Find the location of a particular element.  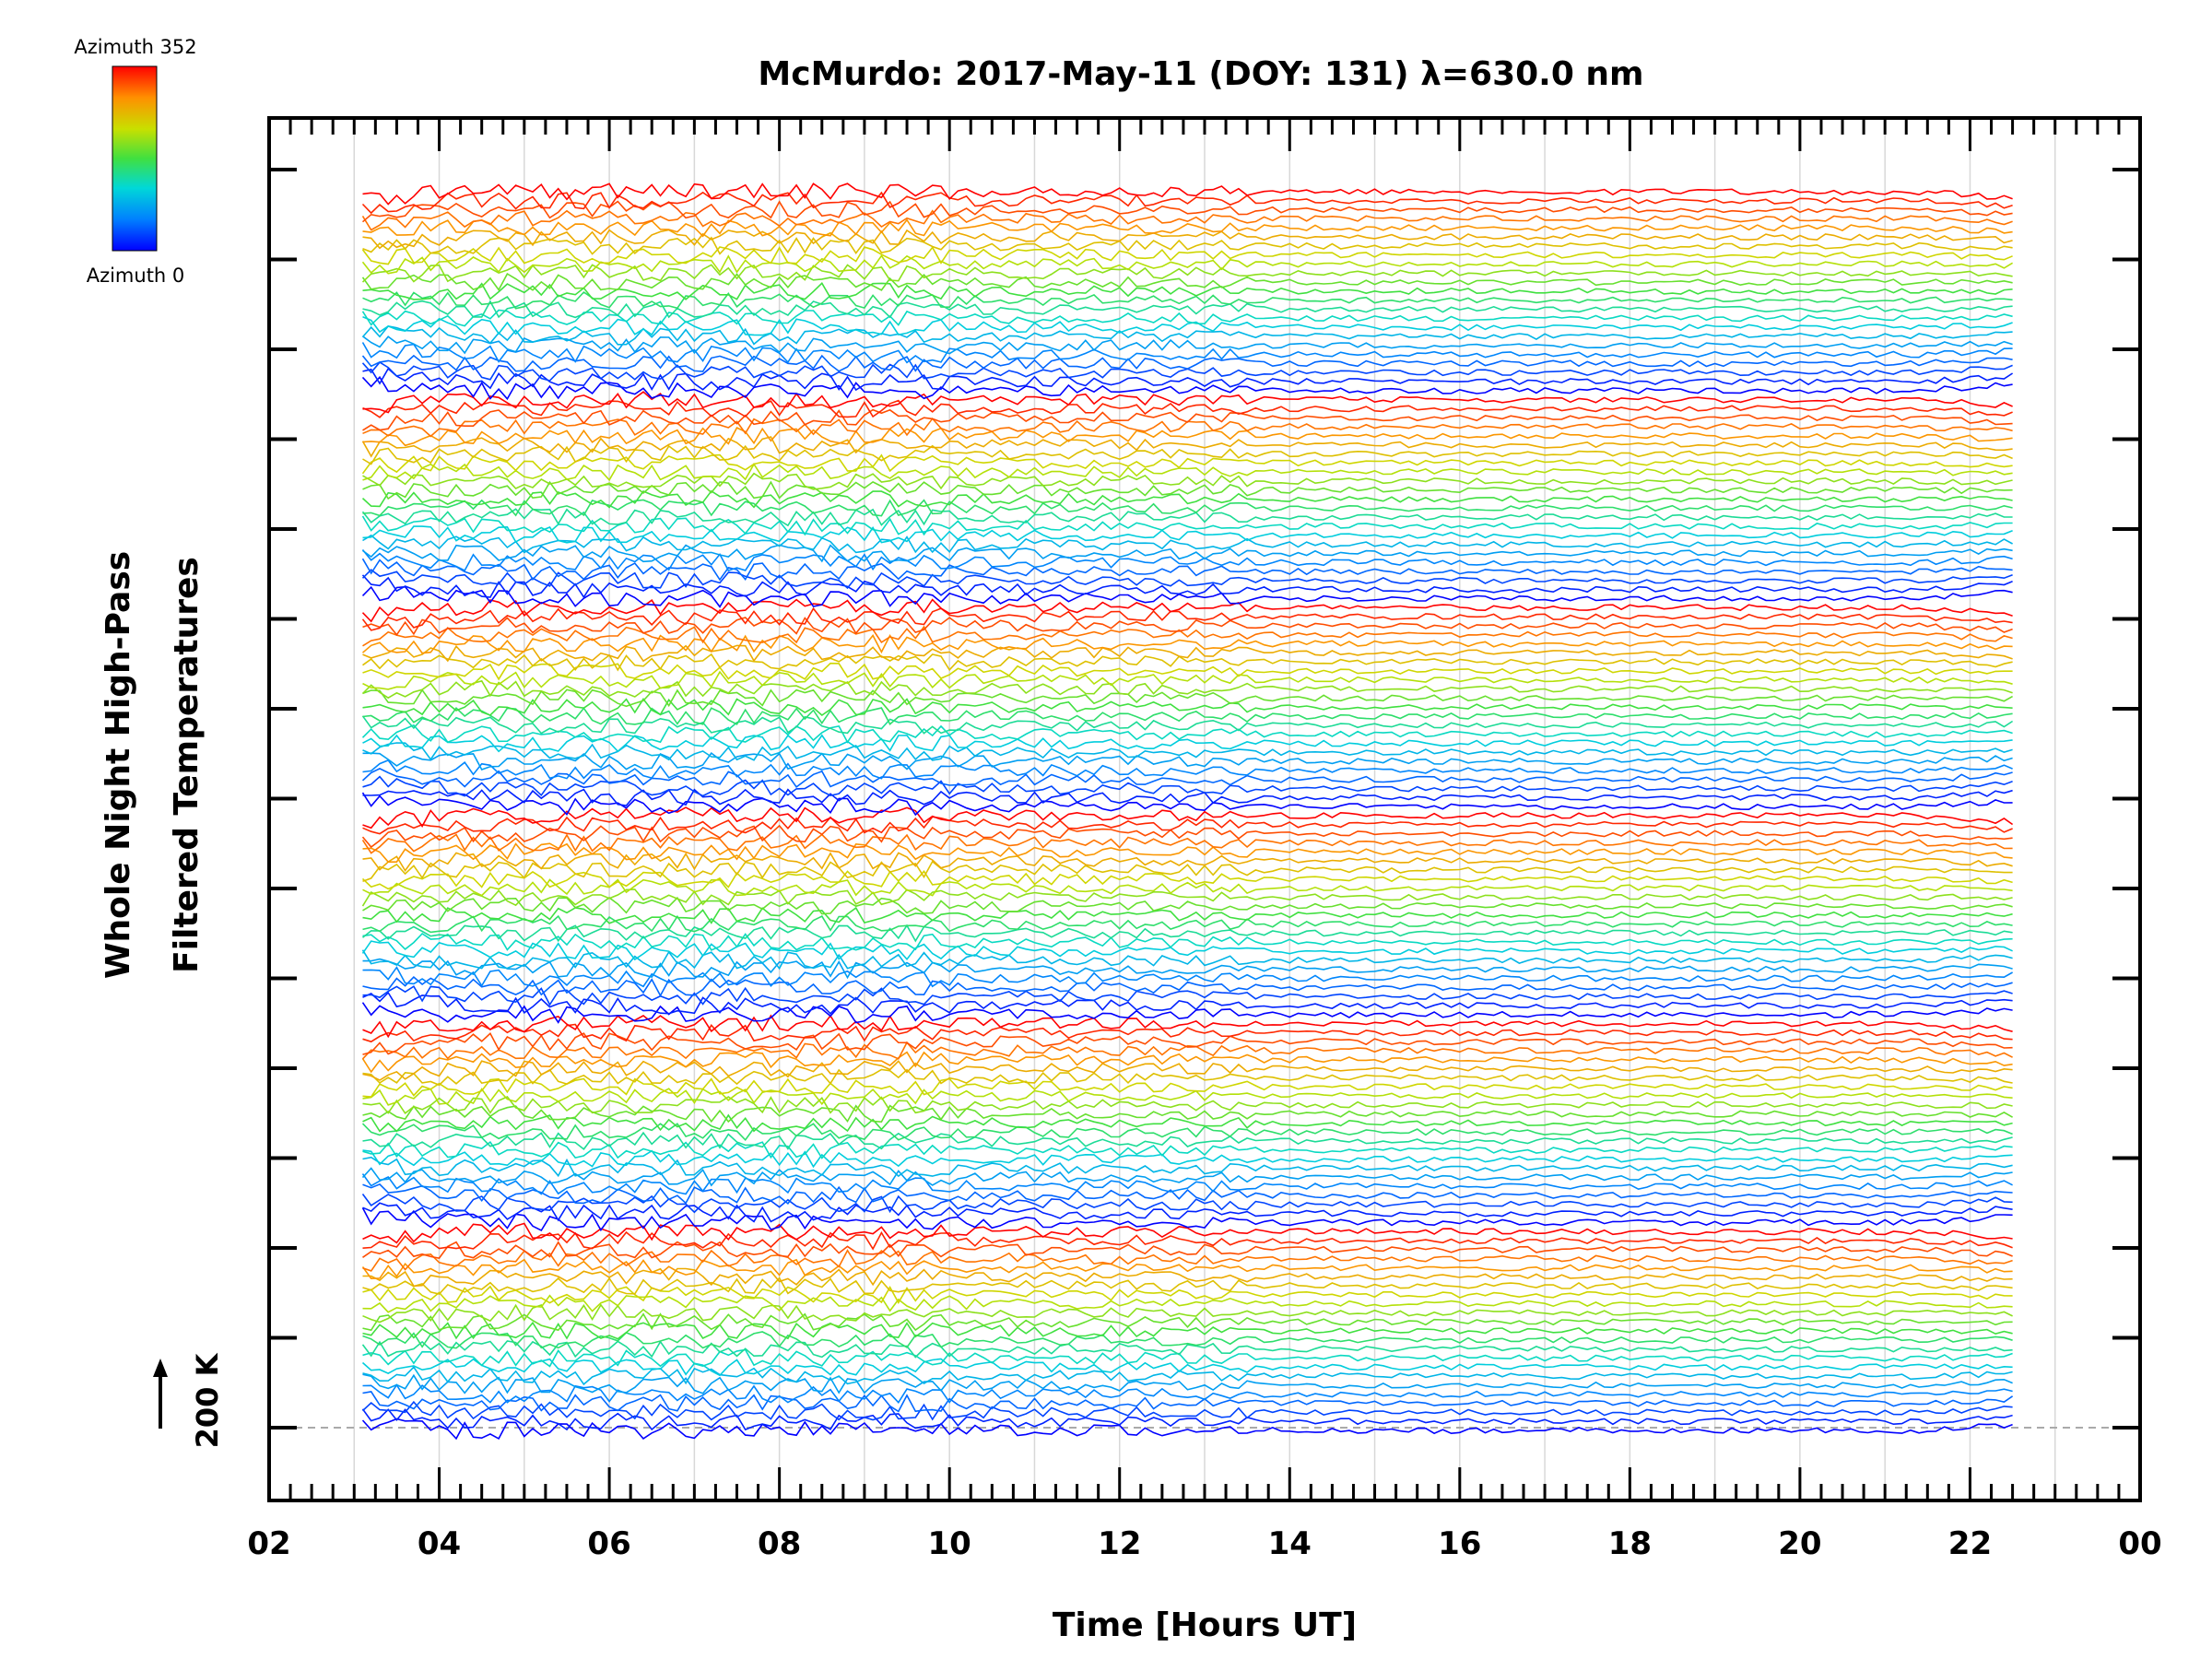

colorbar-gradient is located at coordinates (135, 158).